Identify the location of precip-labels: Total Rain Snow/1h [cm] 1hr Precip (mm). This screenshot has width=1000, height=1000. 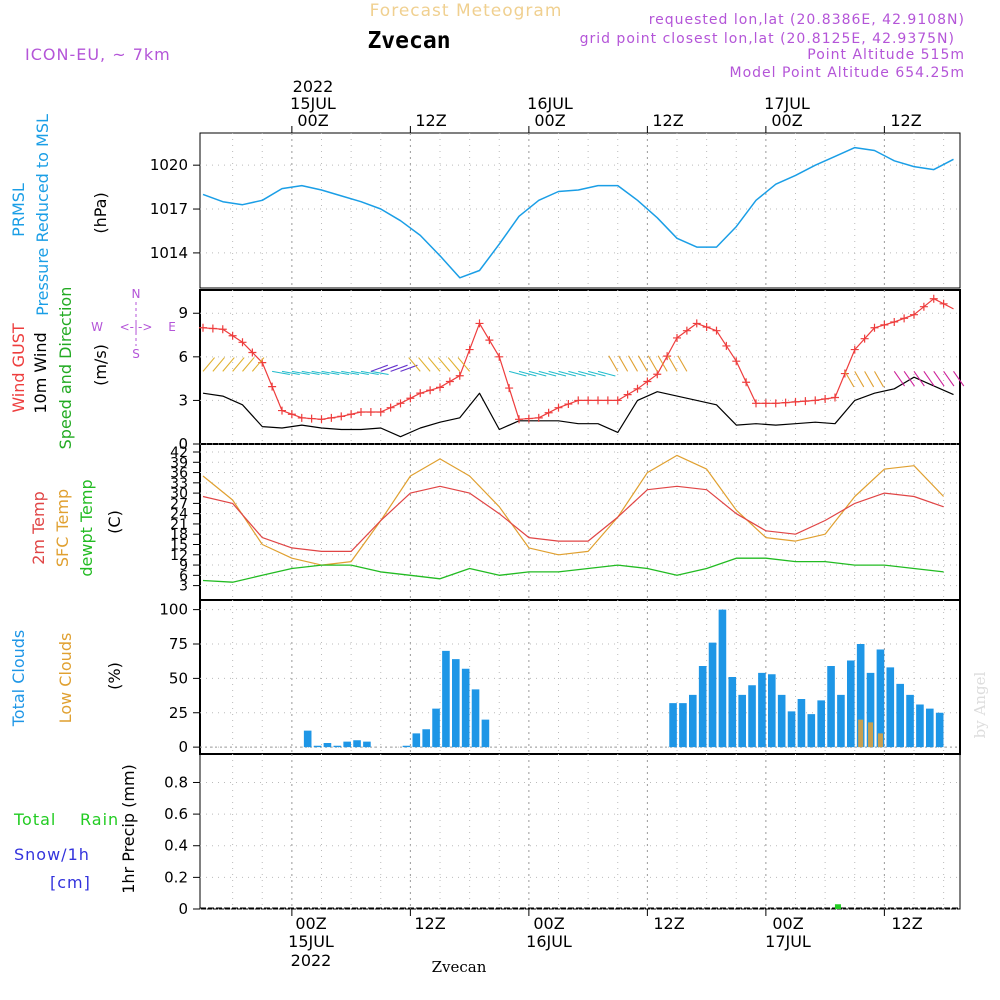
(75, 829).